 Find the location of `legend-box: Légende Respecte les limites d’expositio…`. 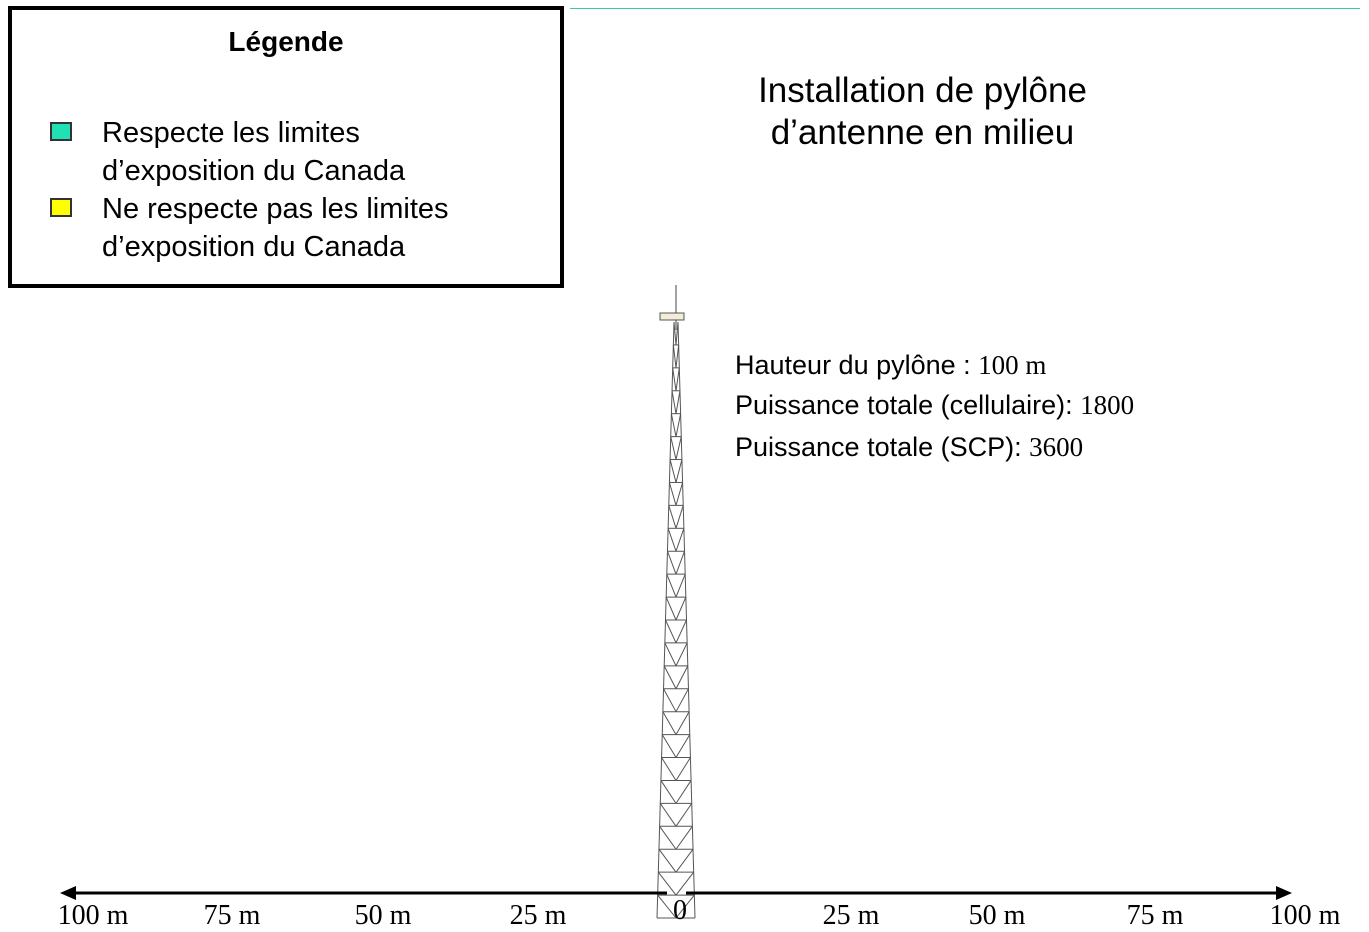

legend-box: Légende Respecte les limites d’expositio… is located at coordinates (286, 147).